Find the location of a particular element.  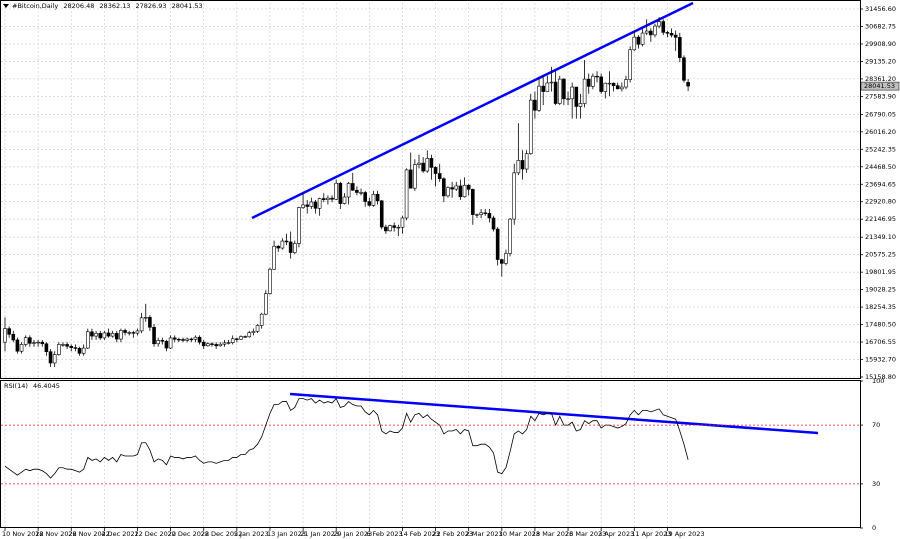

rsi-title: RSI(14) is located at coordinates (16, 386).